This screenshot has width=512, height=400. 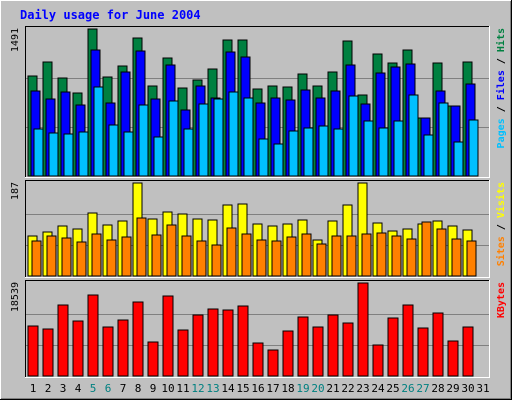 What do you see at coordinates (422, 388) in the screenshot?
I see `x-tick-label: 27` at bounding box center [422, 388].